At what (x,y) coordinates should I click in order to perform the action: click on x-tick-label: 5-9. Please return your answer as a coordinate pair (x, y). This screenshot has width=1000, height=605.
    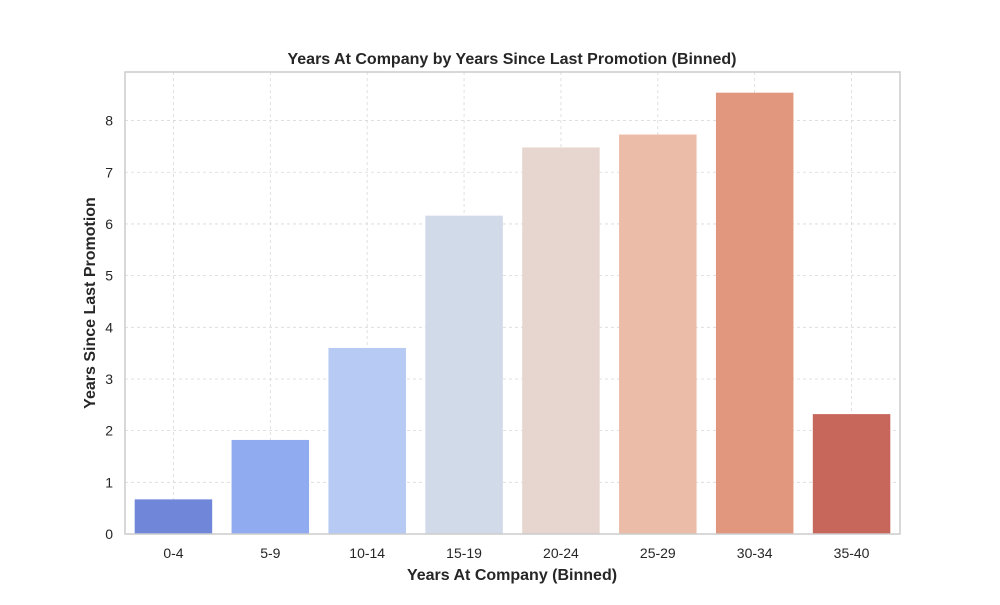
    Looking at the image, I should click on (270, 553).